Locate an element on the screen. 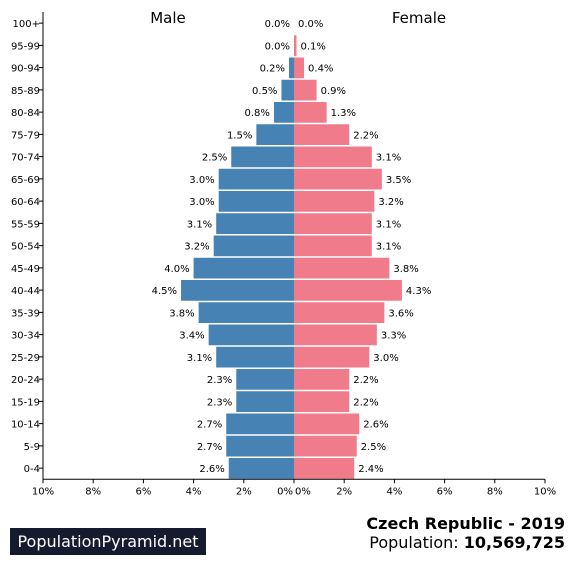  age-group-label: 50-54 is located at coordinates (25, 247).